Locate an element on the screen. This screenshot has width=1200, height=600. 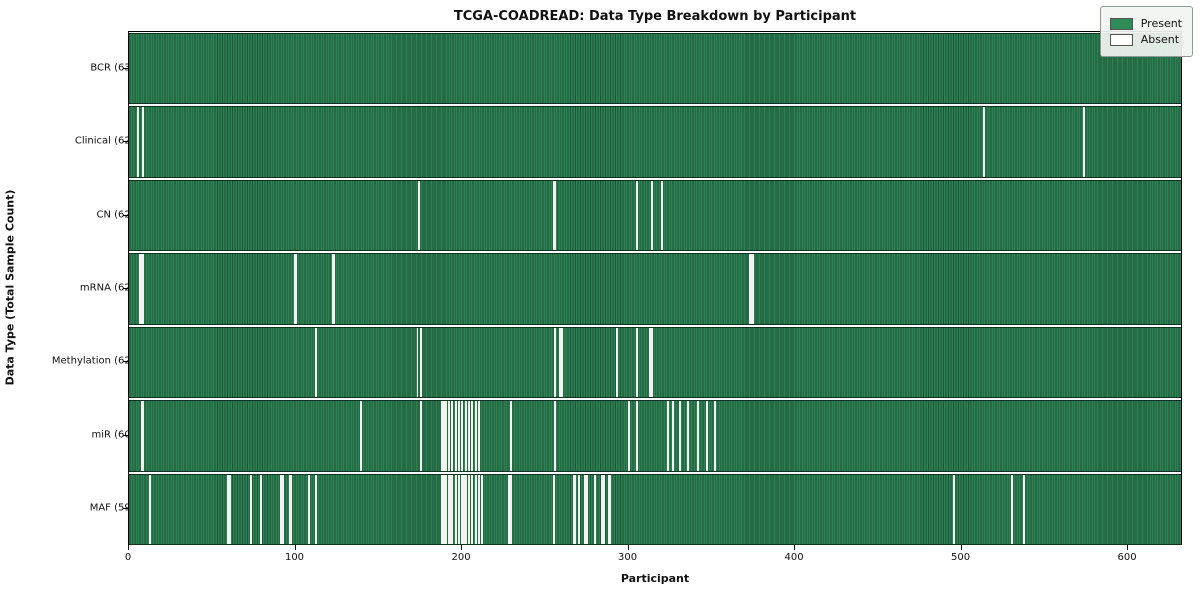
legend-entry-present: Present is located at coordinates (1145, 23).